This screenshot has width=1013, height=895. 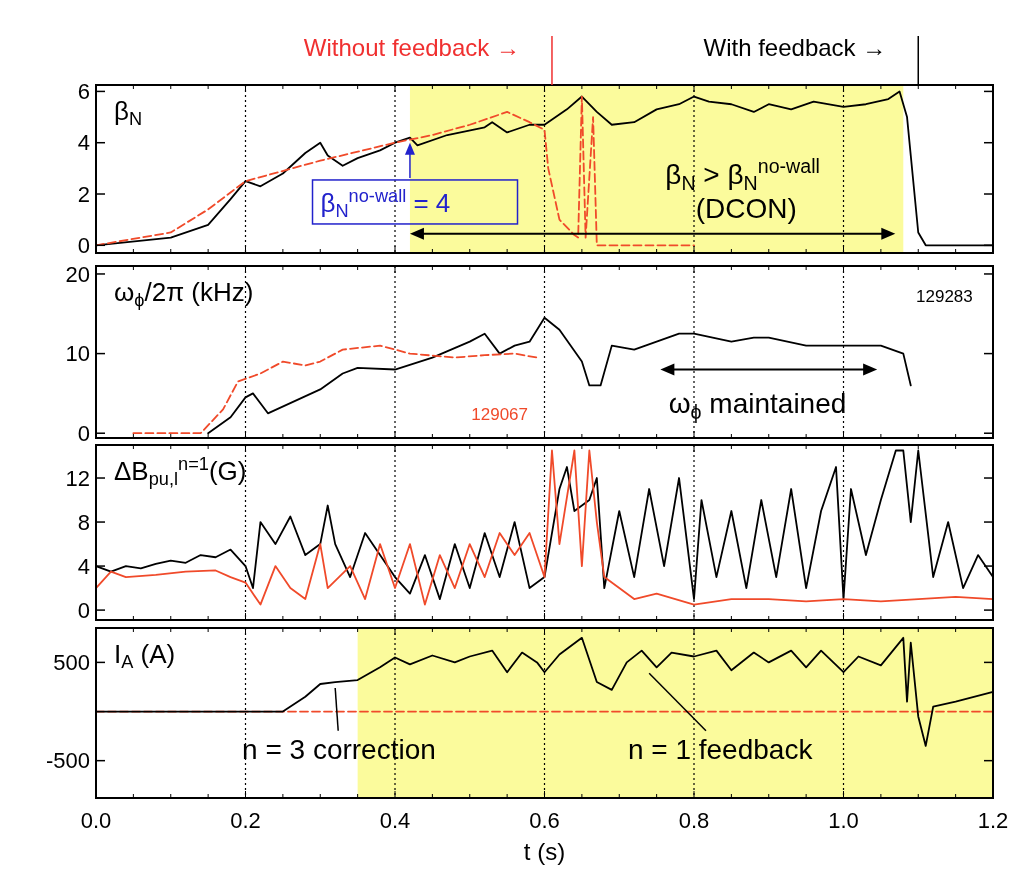 What do you see at coordinates (843, 820) in the screenshot?
I see `x-tick-label: 1.0` at bounding box center [843, 820].